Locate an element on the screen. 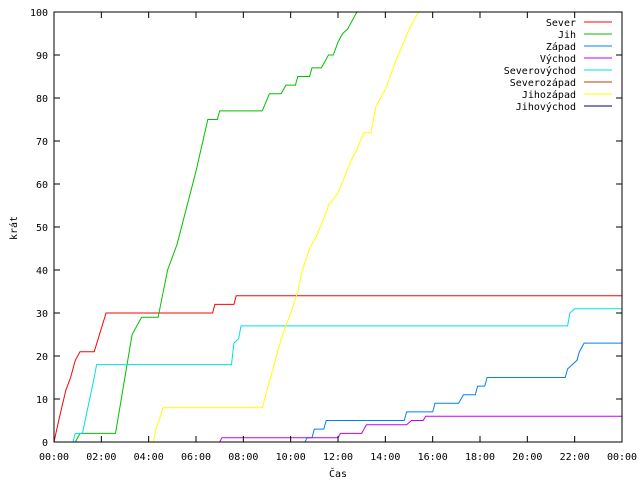  y-tick-label: 60 is located at coordinates (42, 185).